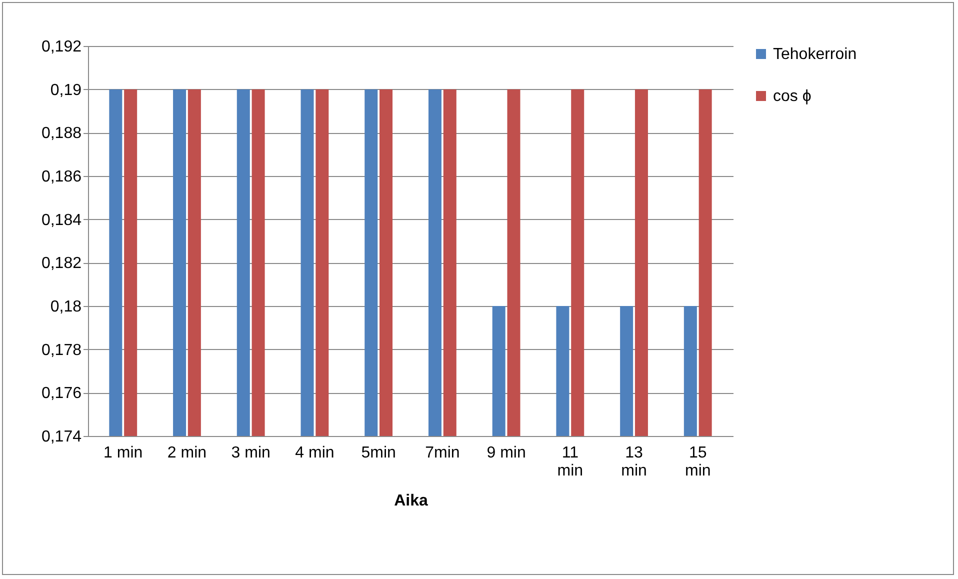 Image resolution: width=958 pixels, height=579 pixels. I want to click on legend-label: cos ϕ, so click(792, 96).